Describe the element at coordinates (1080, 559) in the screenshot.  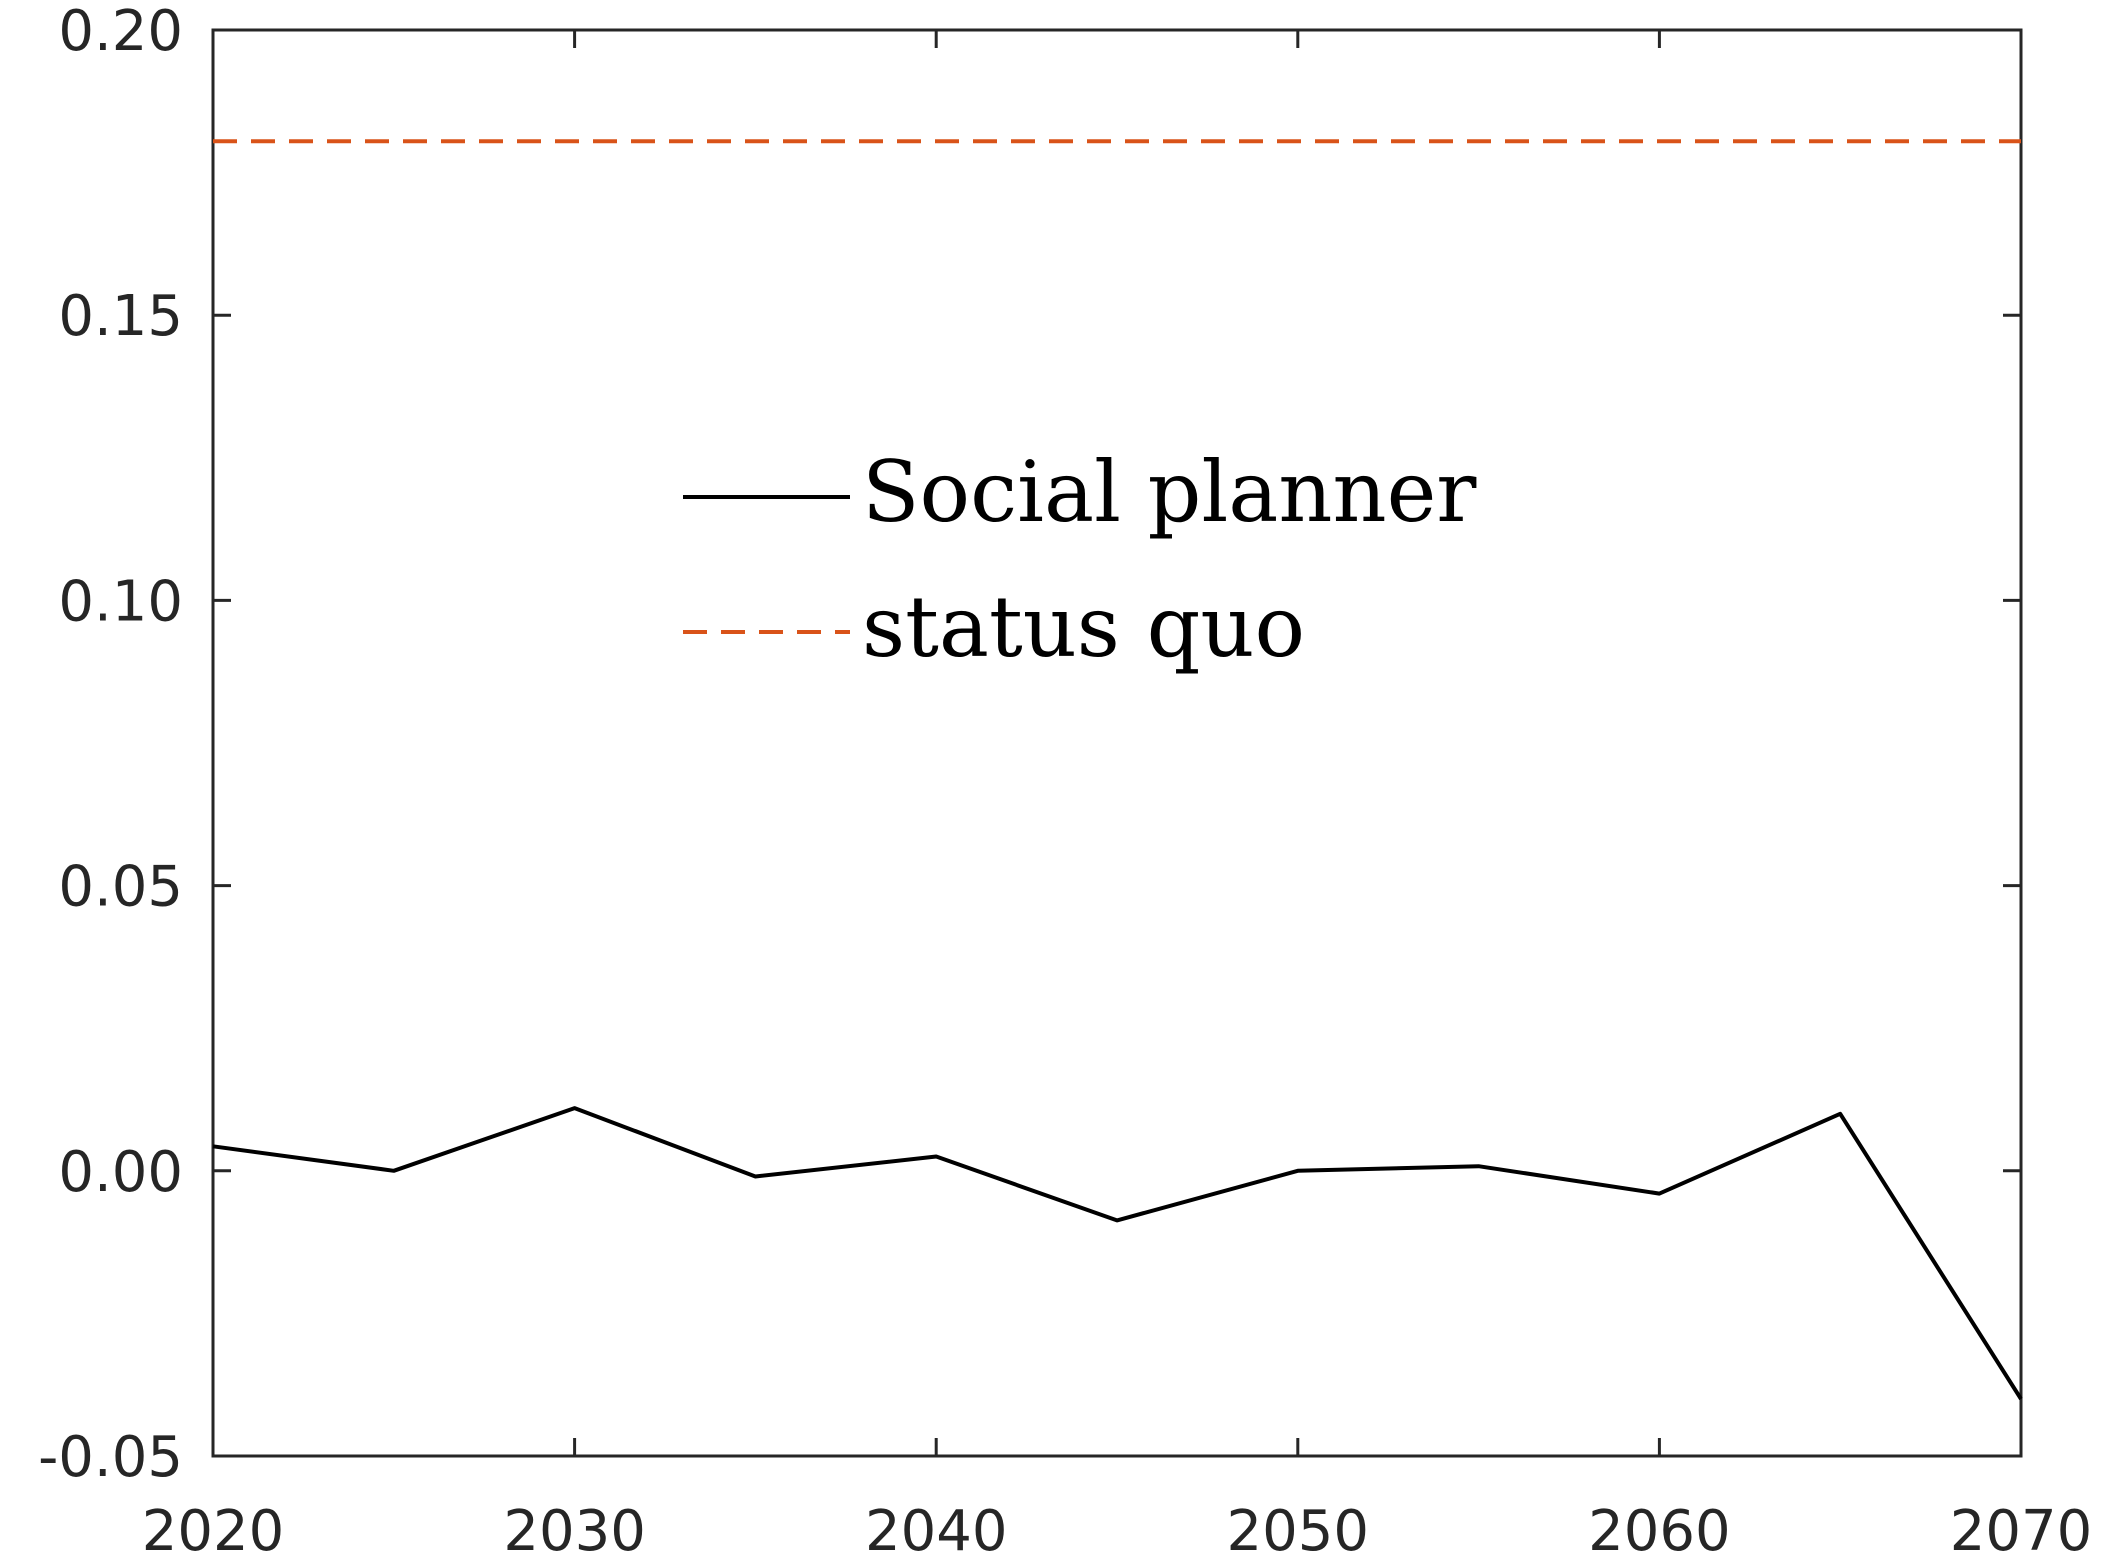
I see `legend: Social planner status quo` at that location.